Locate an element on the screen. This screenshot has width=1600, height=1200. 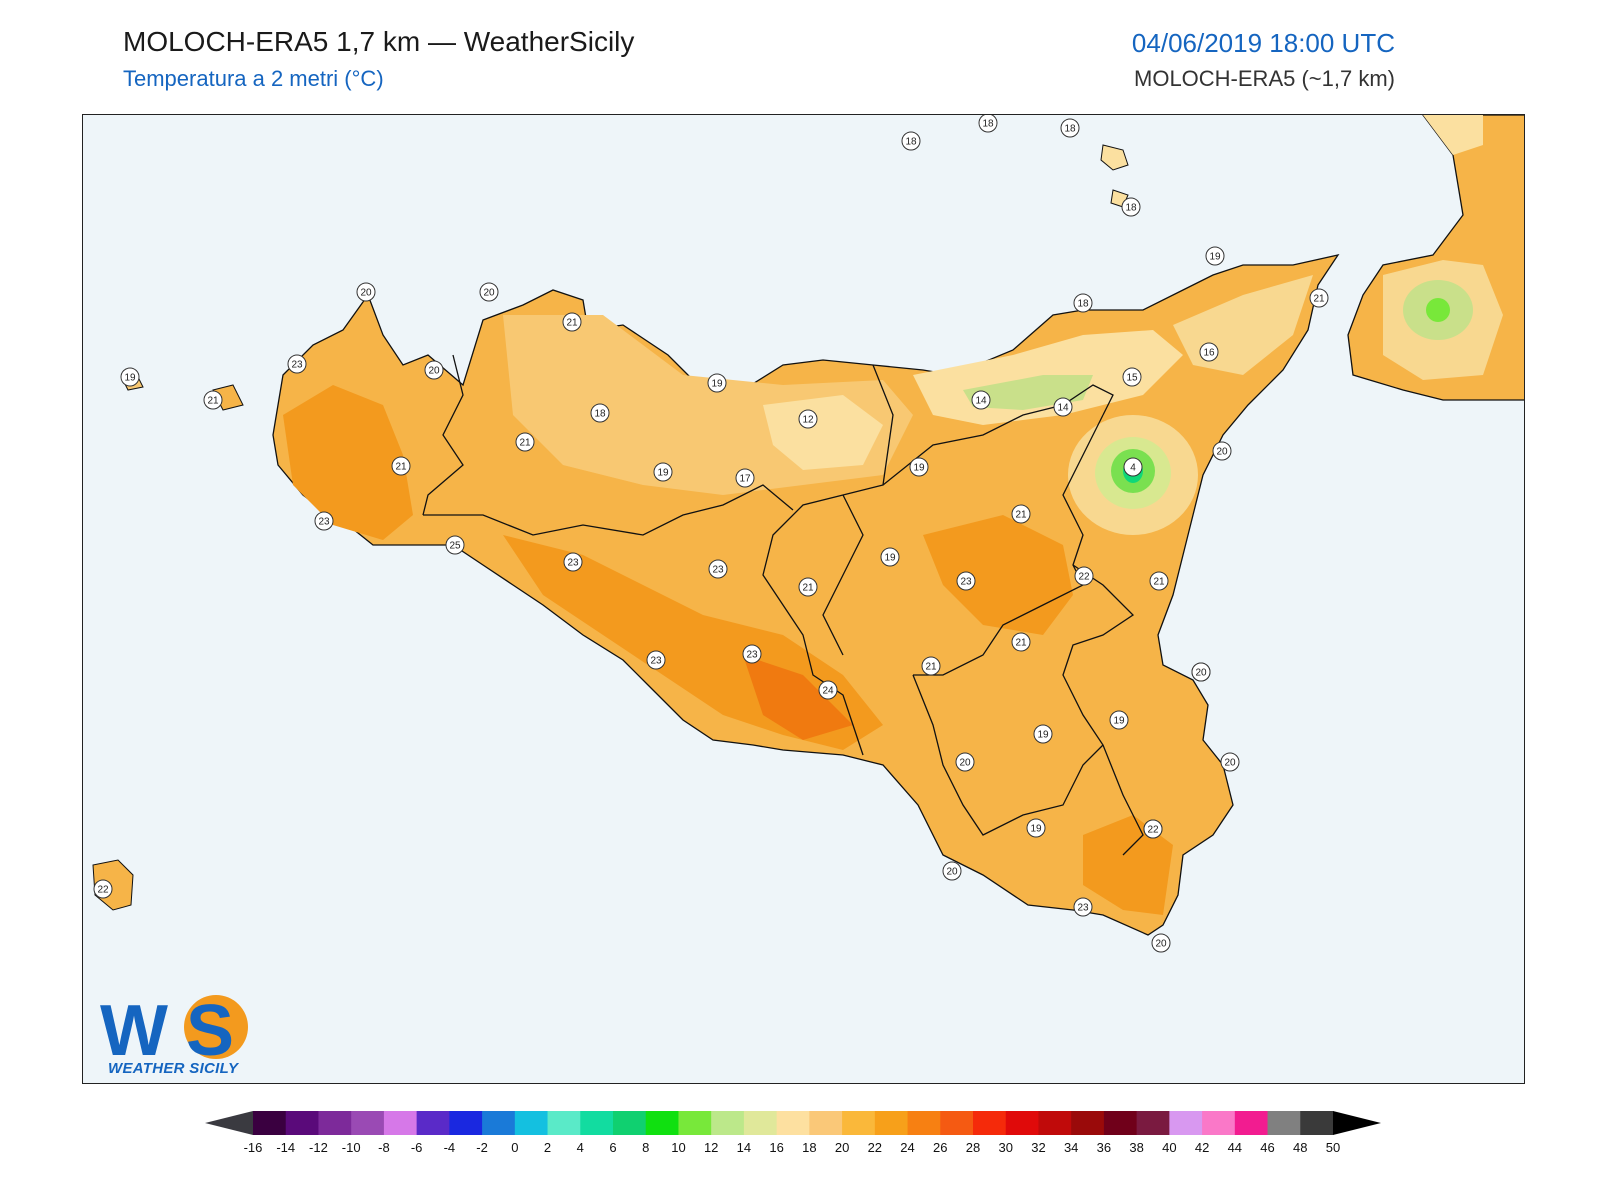
colorbar-tick-label: 36 is located at coordinates (1104, 1147).